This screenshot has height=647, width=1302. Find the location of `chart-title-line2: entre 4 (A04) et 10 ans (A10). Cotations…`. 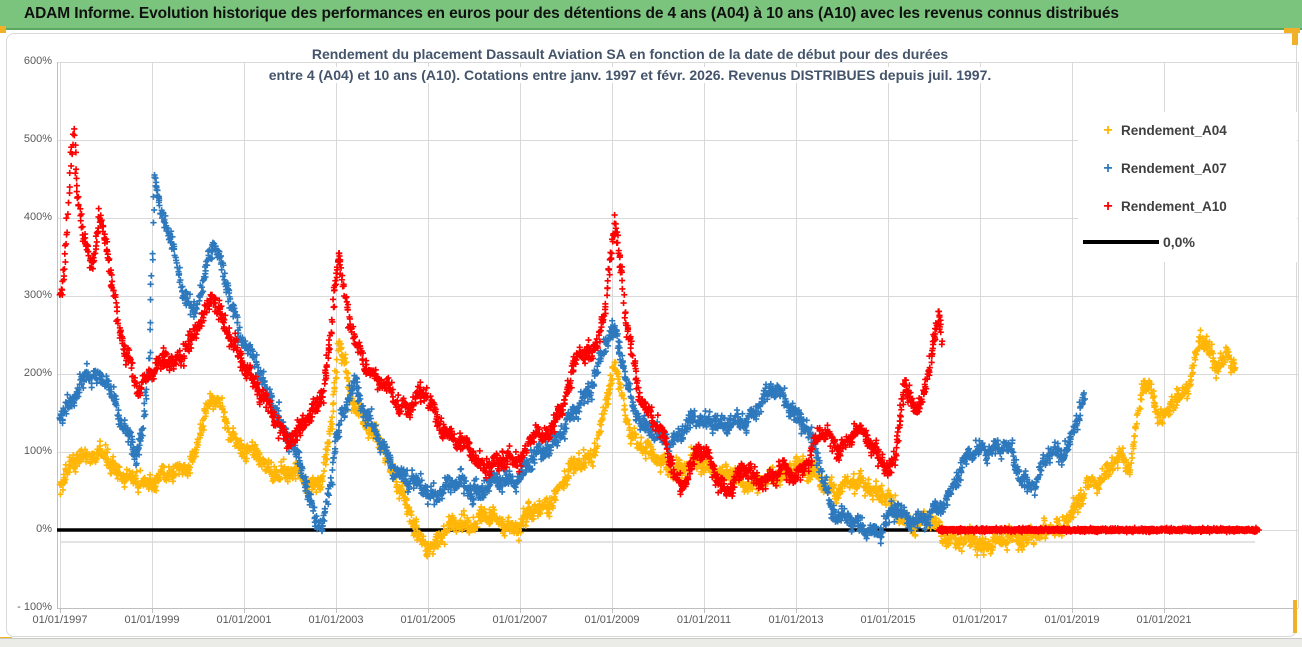

chart-title-line2: entre 4 (A04) et 10 ans (A10). Cotations… is located at coordinates (630, 75).